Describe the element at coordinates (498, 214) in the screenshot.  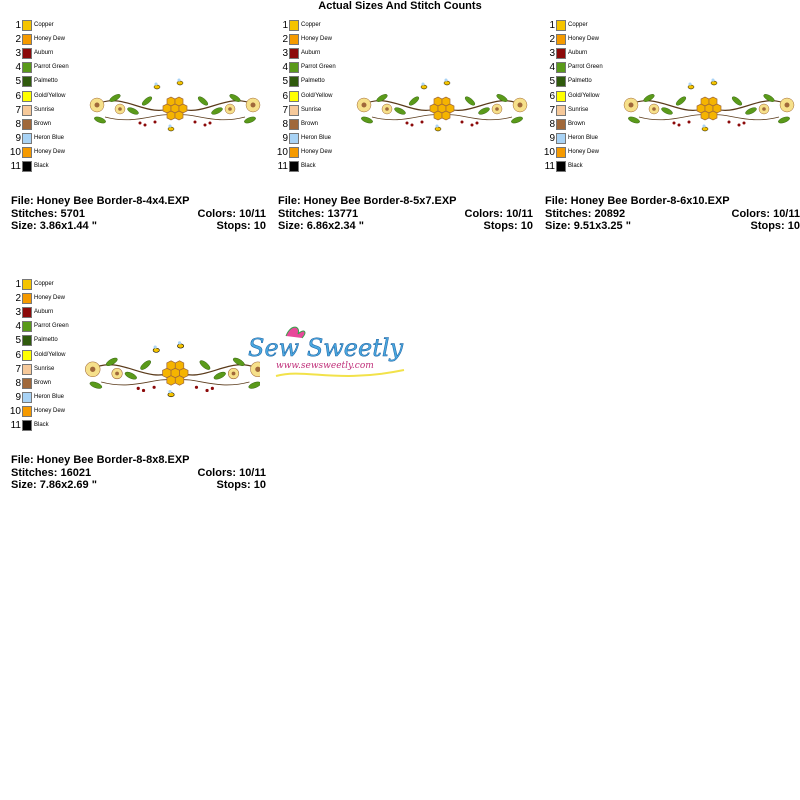
I see `color-count: Colors: 10/11` at that location.